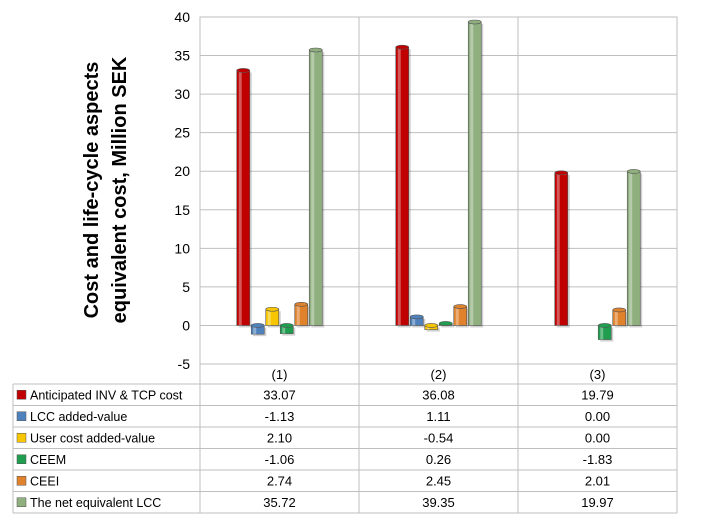  What do you see at coordinates (279, 480) in the screenshot?
I see `table-cell-value: 2.74` at bounding box center [279, 480].